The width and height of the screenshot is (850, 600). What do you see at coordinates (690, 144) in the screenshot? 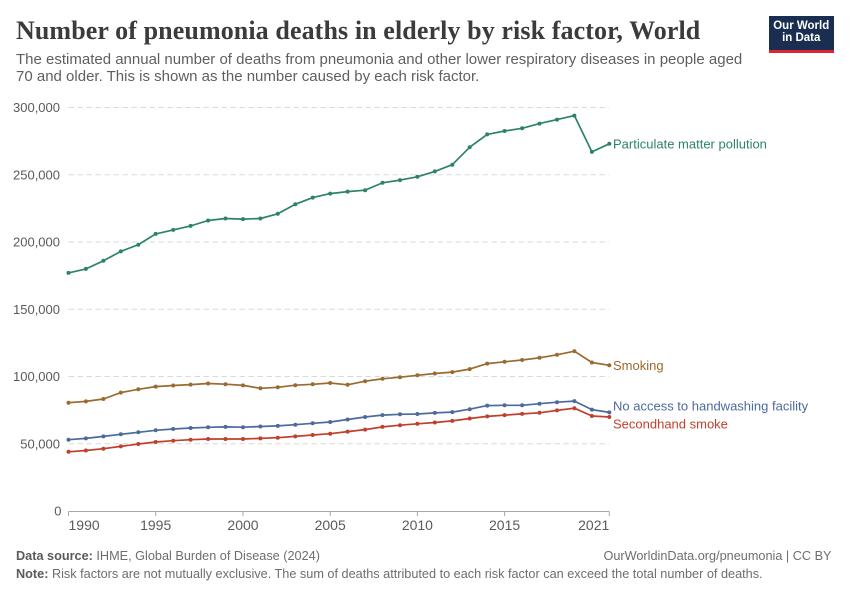
I see `svg-text: Particulate matter pollution` at bounding box center [690, 144].